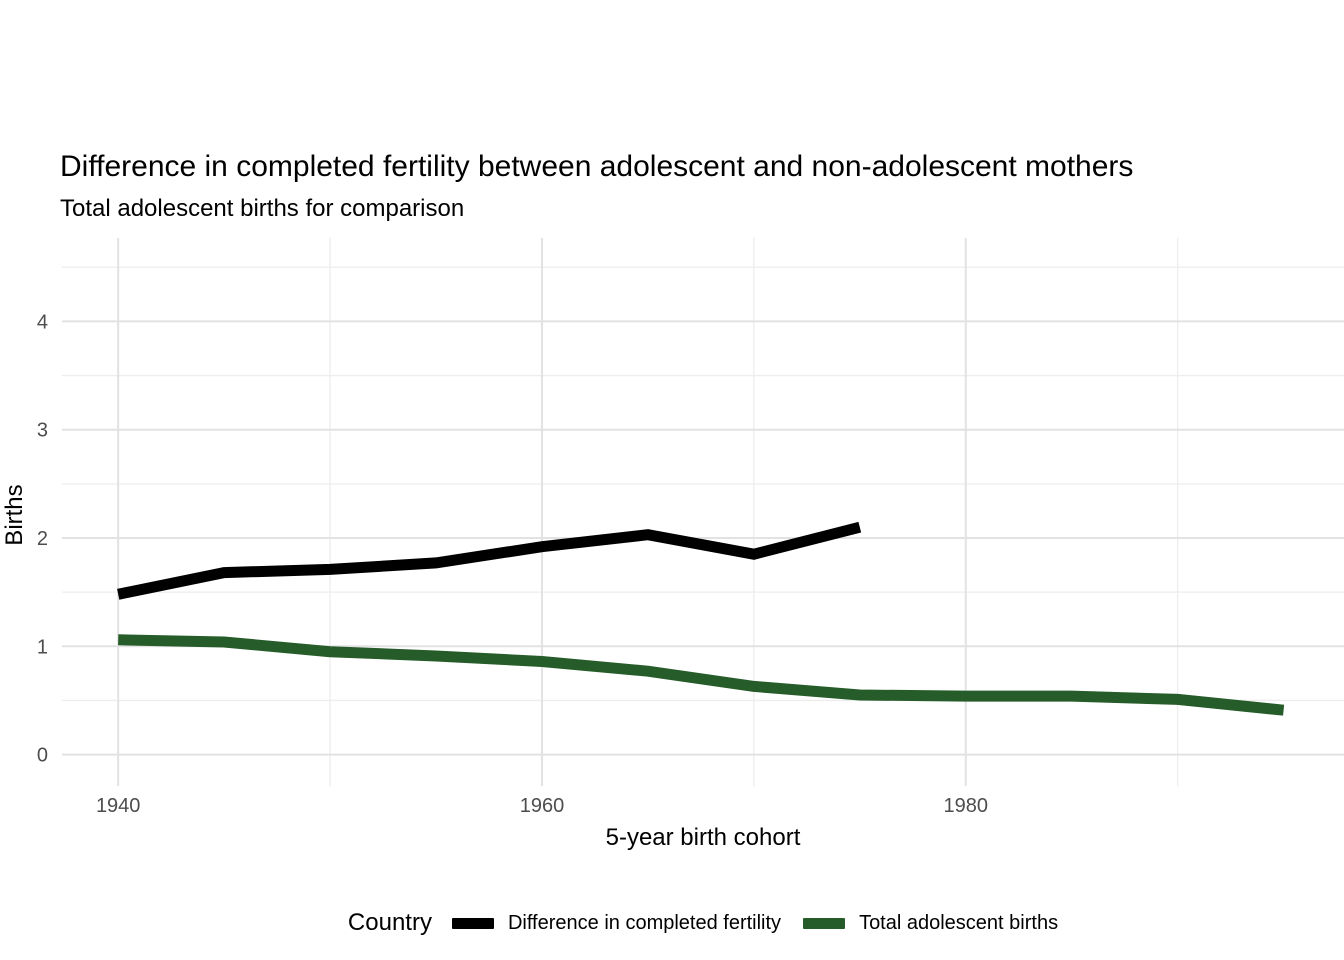  I want to click on legend-item: Total adolescent births, so click(930, 923).